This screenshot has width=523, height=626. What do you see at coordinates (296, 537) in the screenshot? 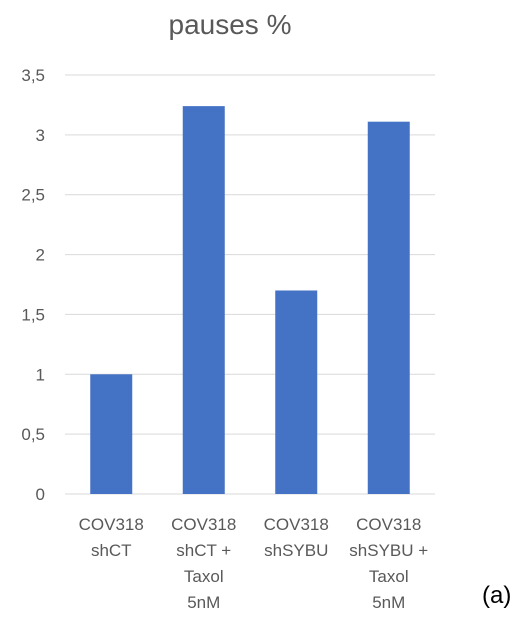
I see `x-tick-label: COV318 shSYBU` at bounding box center [296, 537].